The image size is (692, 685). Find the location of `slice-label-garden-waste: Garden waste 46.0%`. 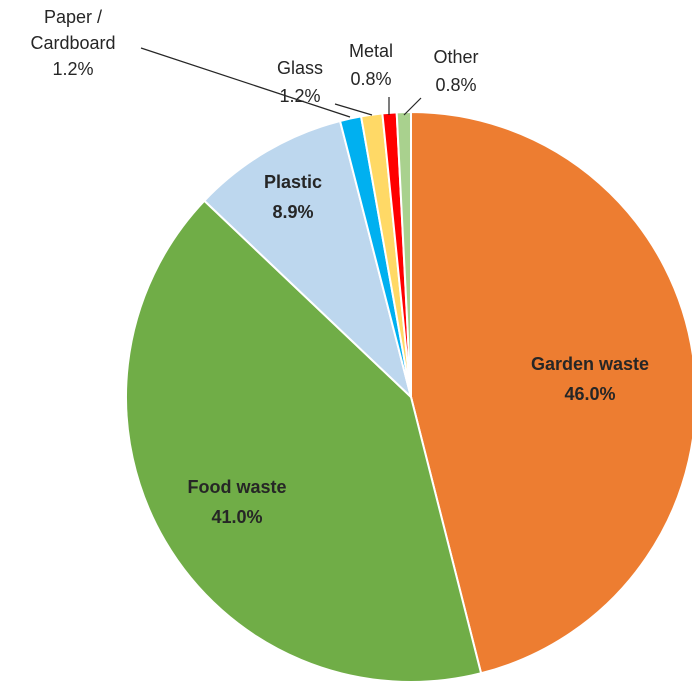

slice-label-garden-waste: Garden waste 46.0% is located at coordinates (590, 379).